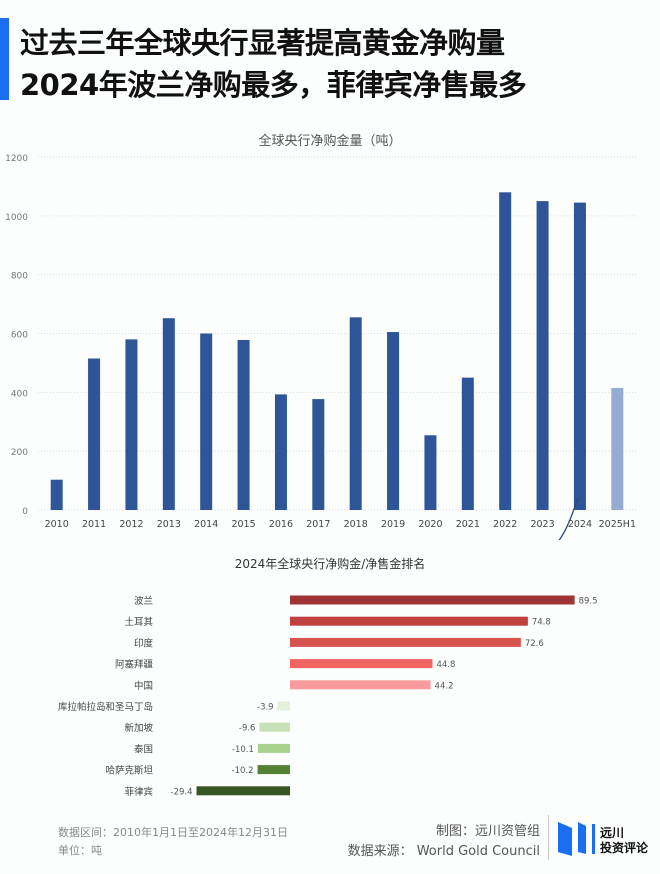 This screenshot has width=660, height=874. I want to click on bar-阿塞拜疆, so click(361, 664).